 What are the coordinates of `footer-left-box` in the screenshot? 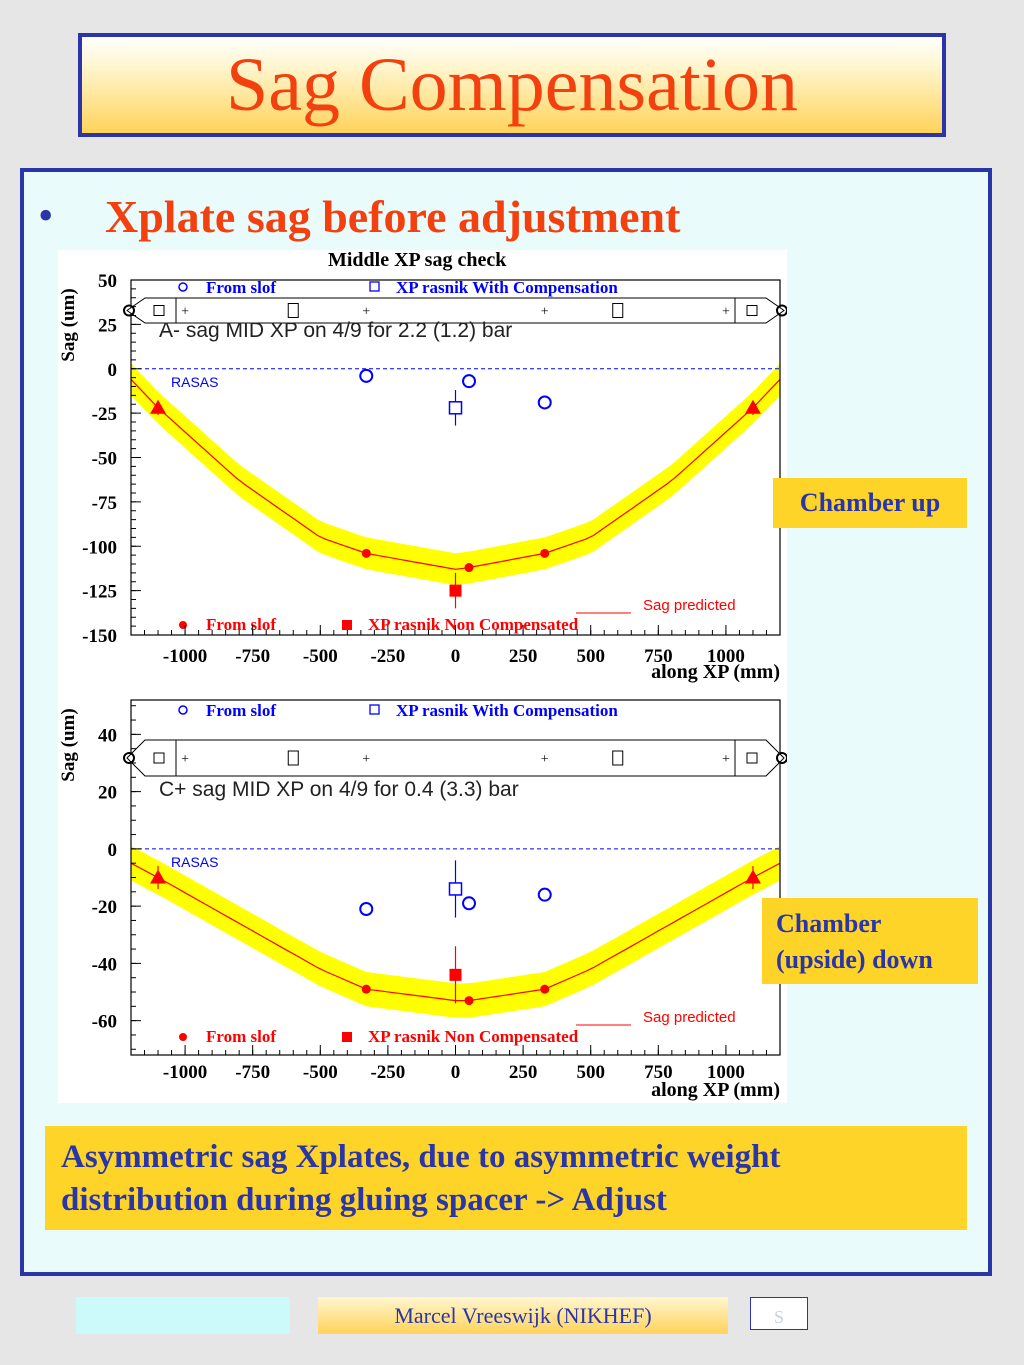 It's located at (183, 1315).